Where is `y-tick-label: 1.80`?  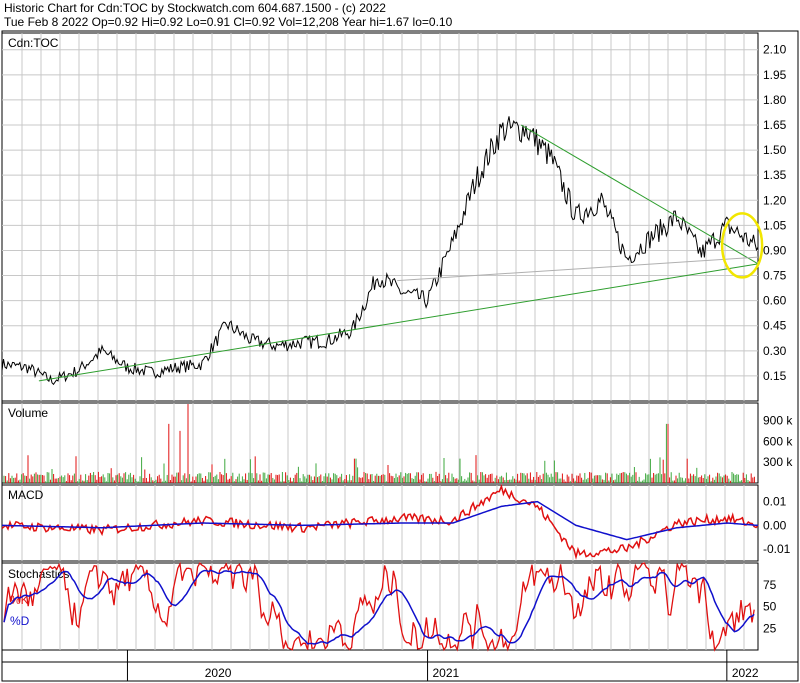 y-tick-label: 1.80 is located at coordinates (775, 100).